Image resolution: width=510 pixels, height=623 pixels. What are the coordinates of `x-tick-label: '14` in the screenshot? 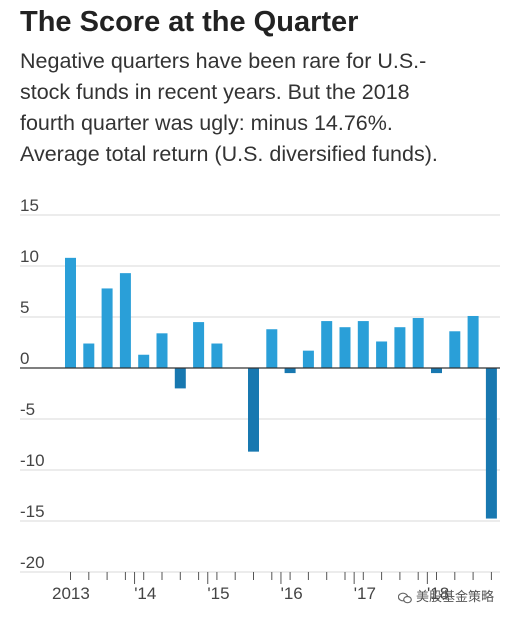 It's located at (145, 593).